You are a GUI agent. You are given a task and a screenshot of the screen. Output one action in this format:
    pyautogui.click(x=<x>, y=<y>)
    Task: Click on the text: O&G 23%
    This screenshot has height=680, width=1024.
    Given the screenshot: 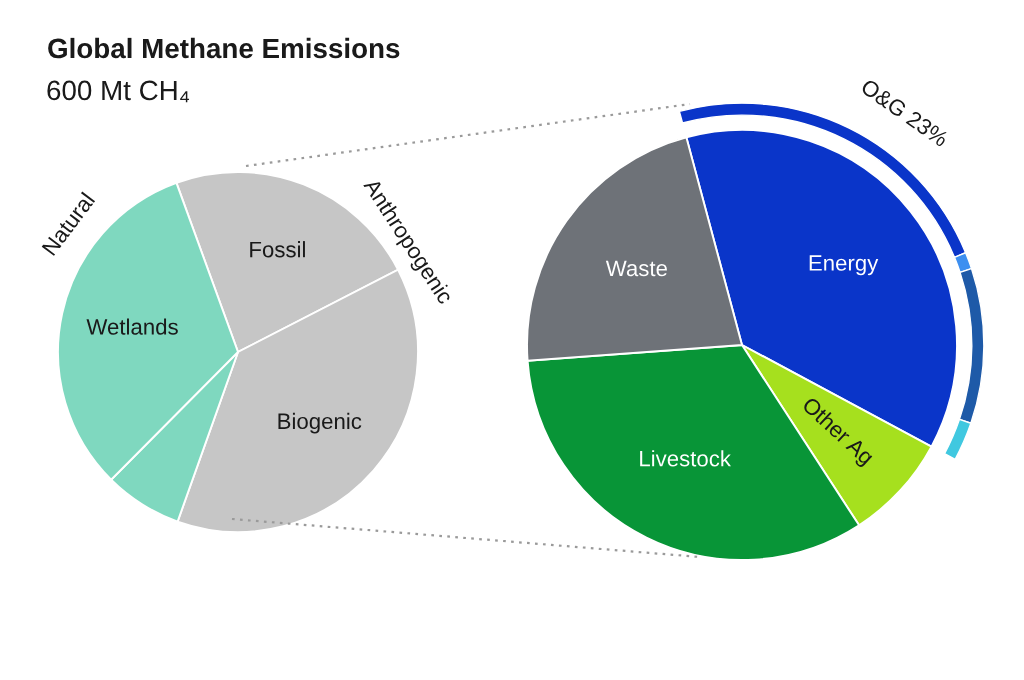 What is the action you would take?
    pyautogui.click(x=905, y=113)
    